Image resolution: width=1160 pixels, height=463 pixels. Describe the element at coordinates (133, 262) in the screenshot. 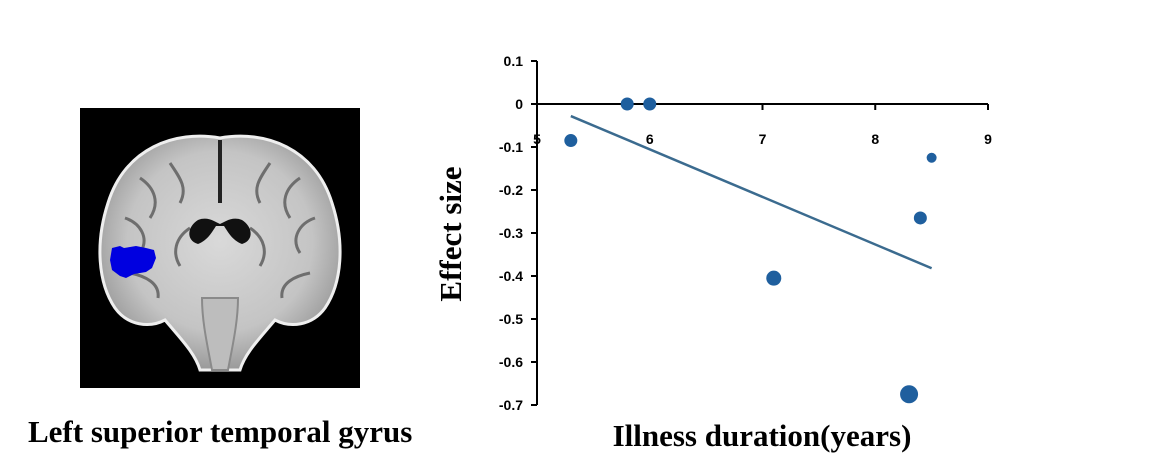

I see `left-superior-temporal-gyrus-region` at that location.